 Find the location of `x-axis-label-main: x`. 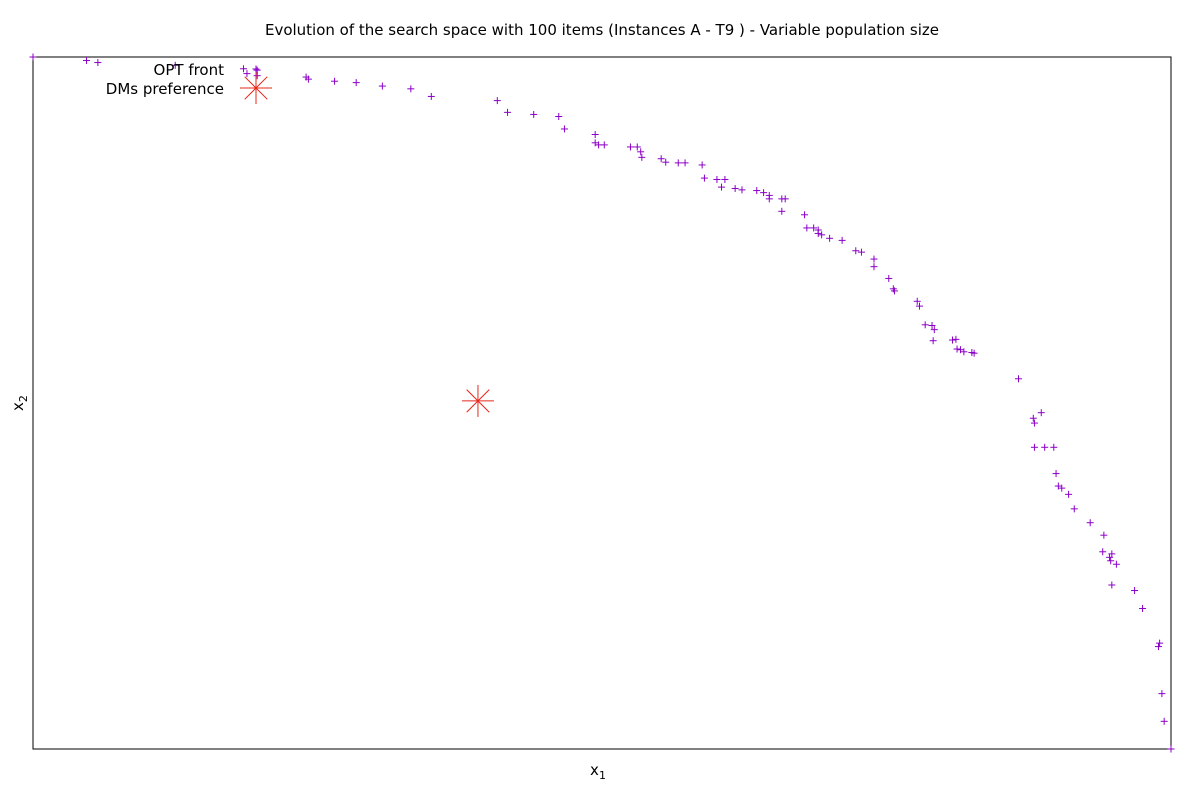

x-axis-label-main: x is located at coordinates (594, 770).